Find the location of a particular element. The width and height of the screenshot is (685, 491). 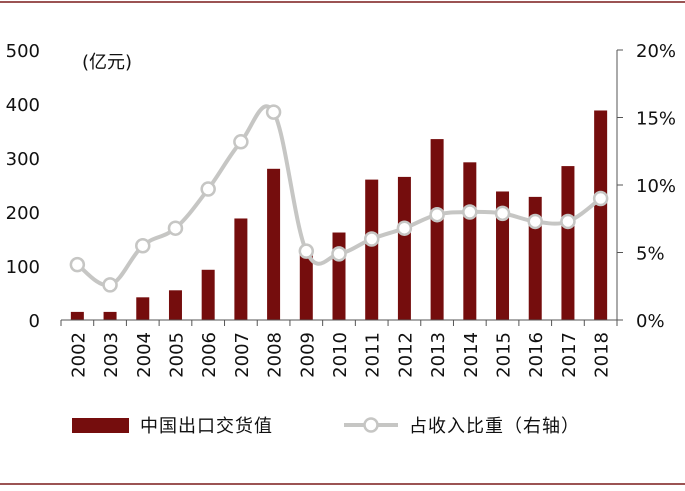

ratio-point-2015 is located at coordinates (502, 213).